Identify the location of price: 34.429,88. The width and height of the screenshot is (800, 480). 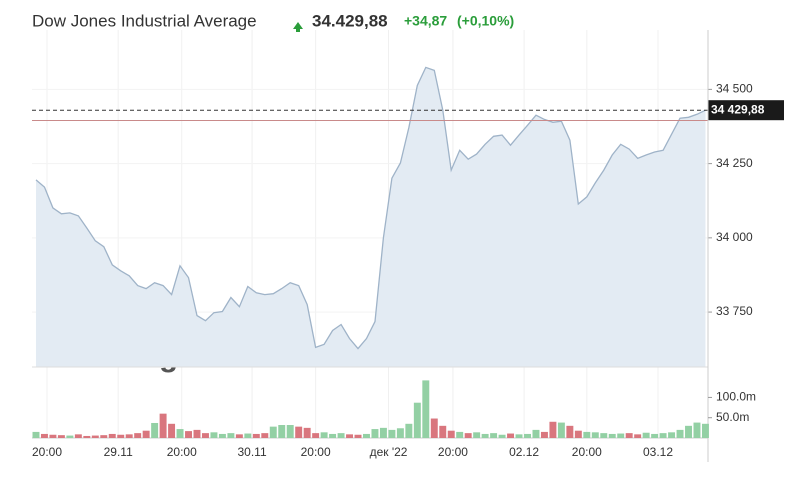
(350, 20).